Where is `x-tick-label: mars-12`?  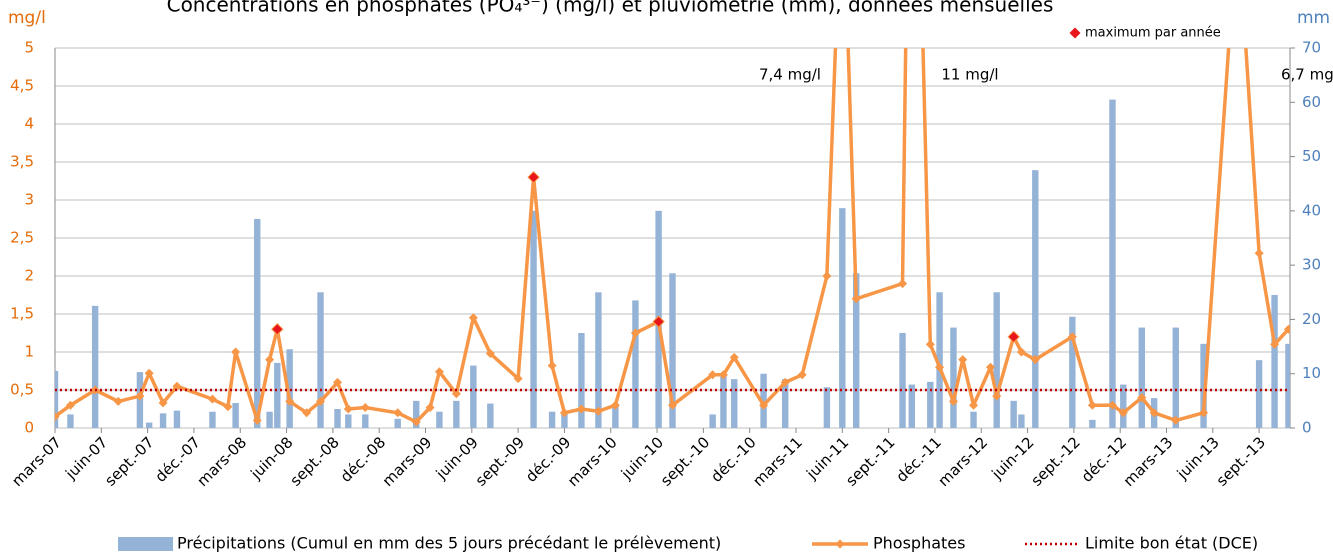 x-tick-label: mars-12 is located at coordinates (962, 461).